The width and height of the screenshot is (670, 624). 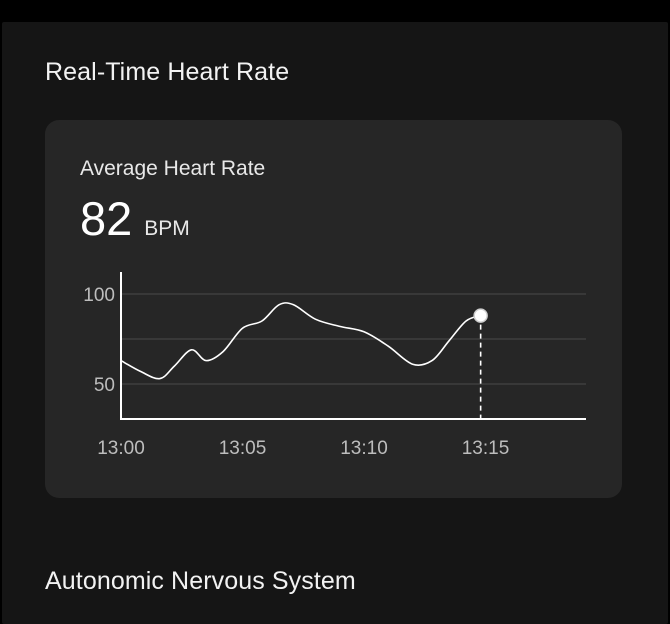 What do you see at coordinates (167, 228) in the screenshot?
I see `heart-rate-unit: BPM` at bounding box center [167, 228].